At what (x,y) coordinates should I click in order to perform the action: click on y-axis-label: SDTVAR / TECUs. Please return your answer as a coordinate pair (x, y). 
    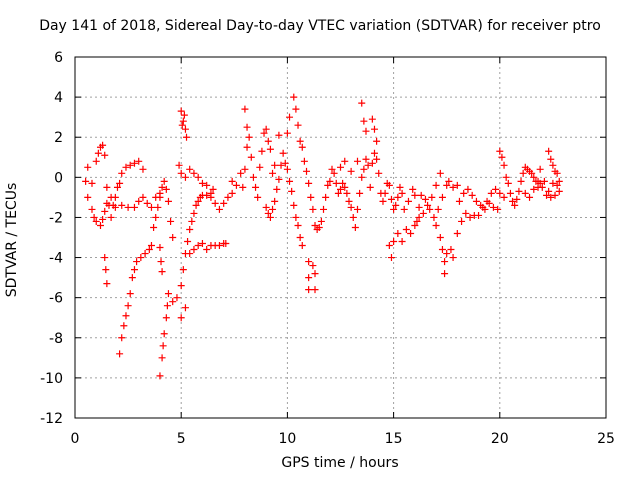
    Looking at the image, I should click on (12, 240).